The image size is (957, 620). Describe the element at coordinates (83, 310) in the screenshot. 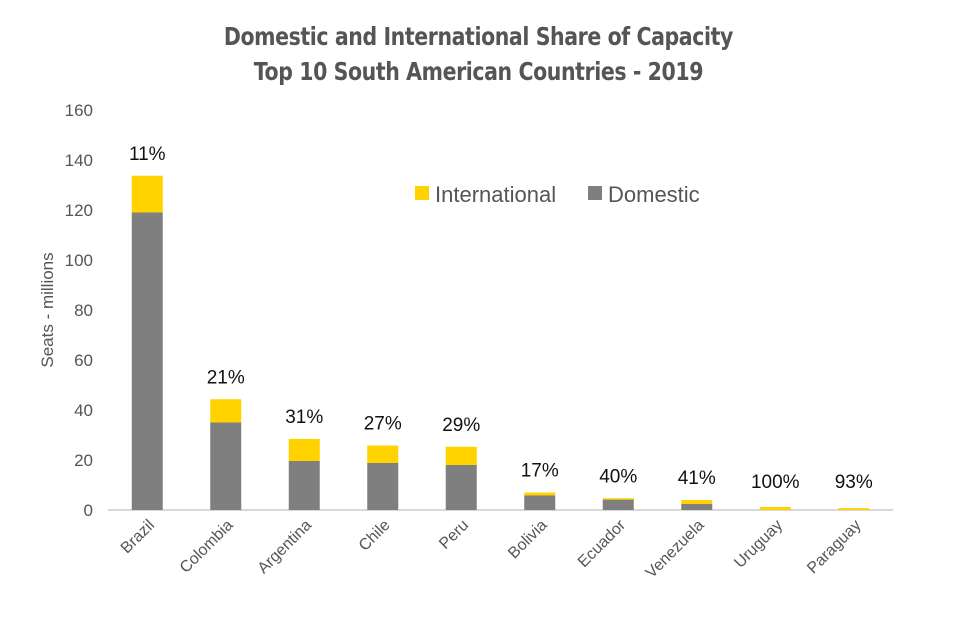

I see `y-tick-label: 80` at that location.